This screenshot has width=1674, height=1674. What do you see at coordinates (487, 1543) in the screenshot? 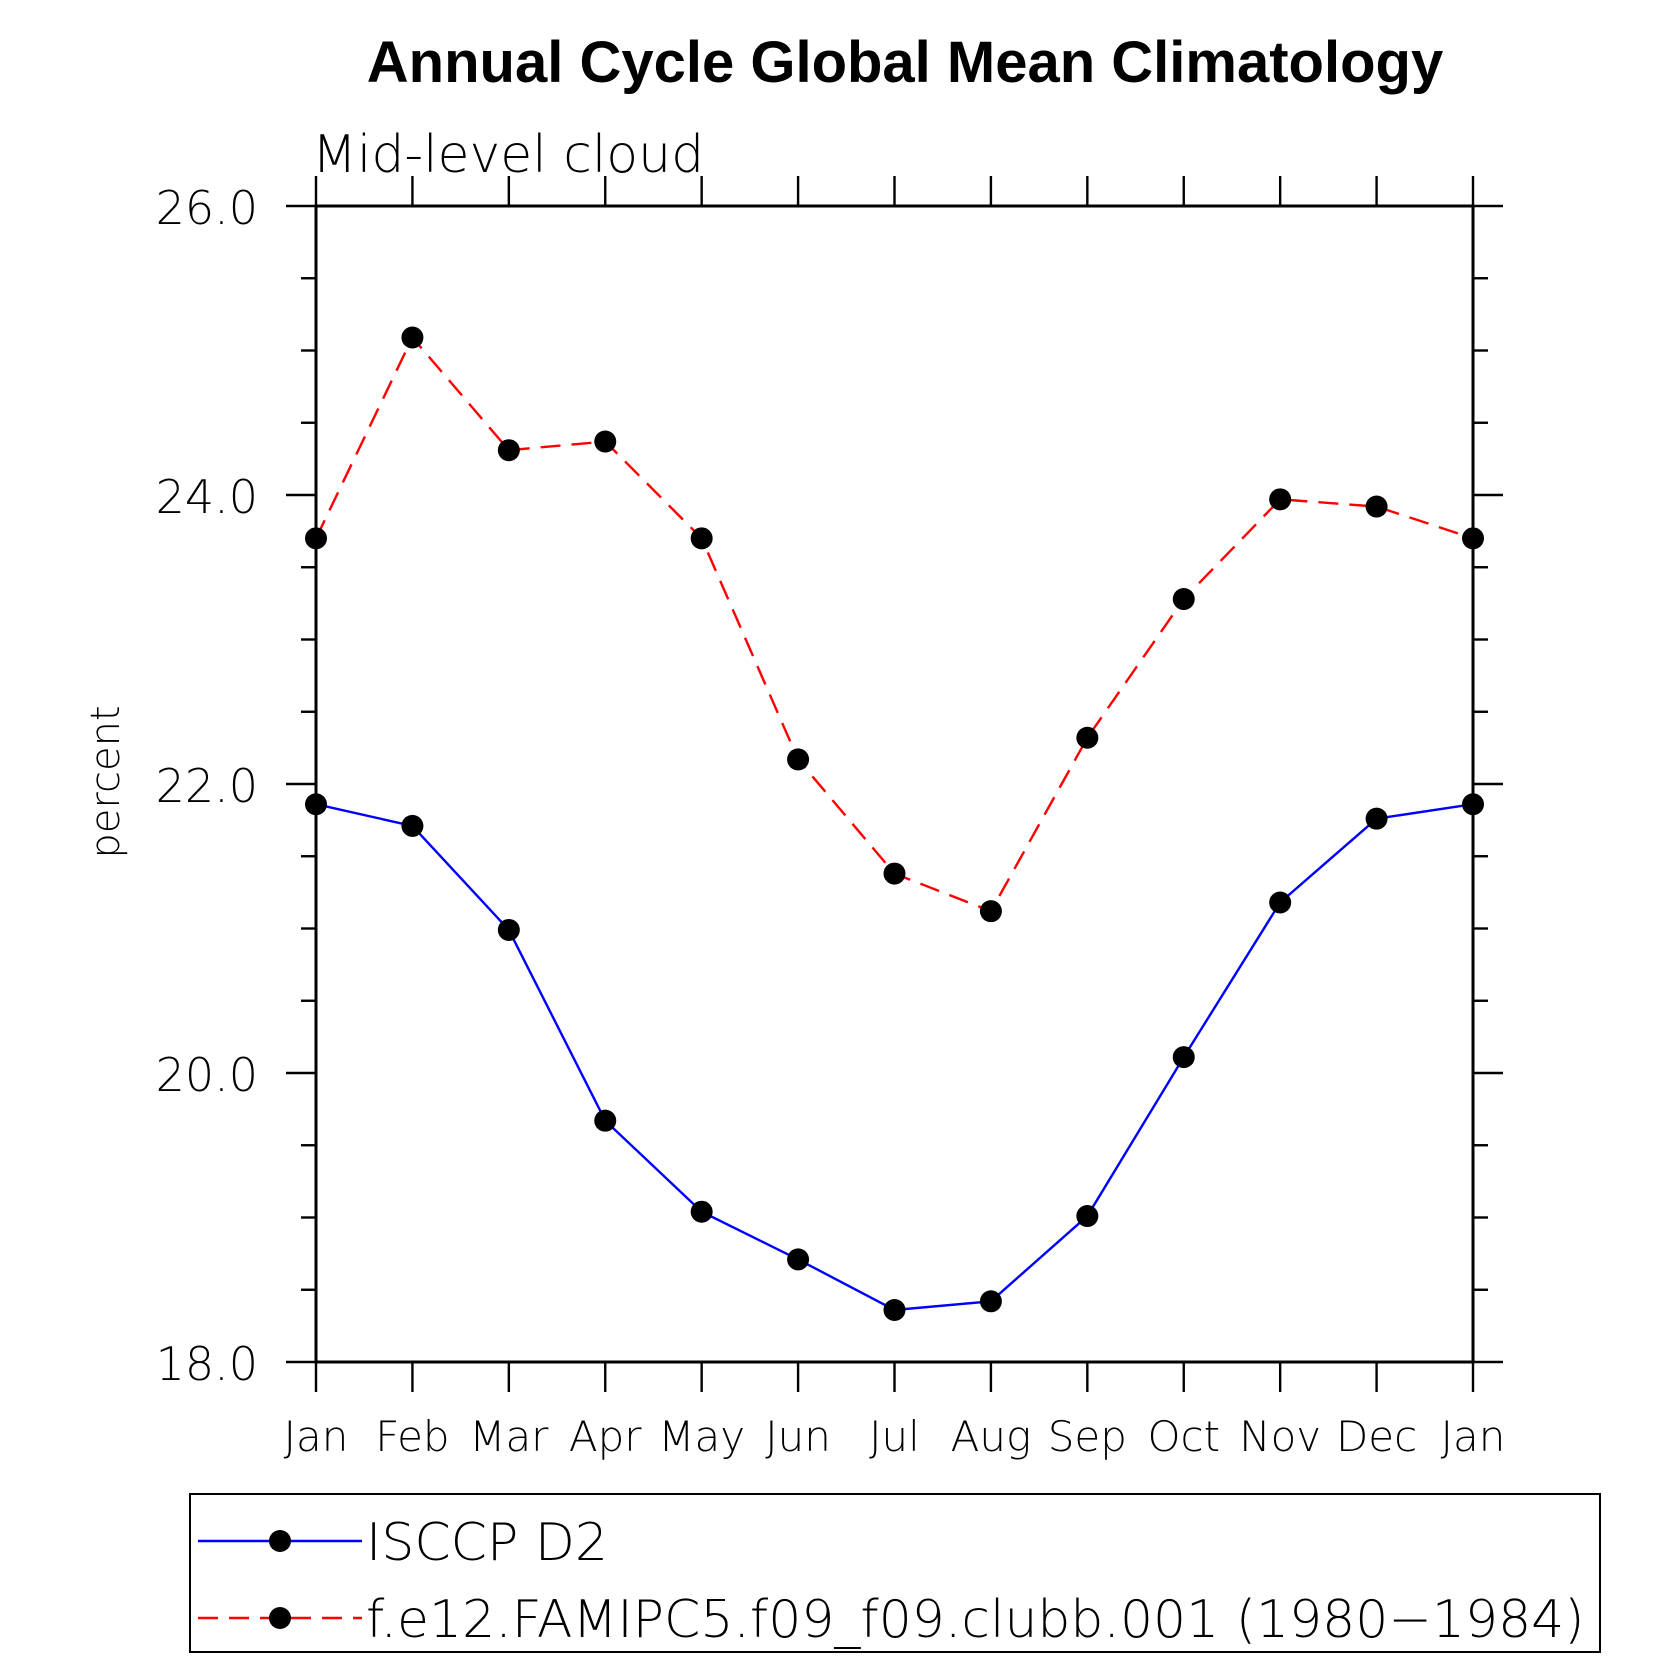
I see `legend-label-1: ISCCP D2` at bounding box center [487, 1543].